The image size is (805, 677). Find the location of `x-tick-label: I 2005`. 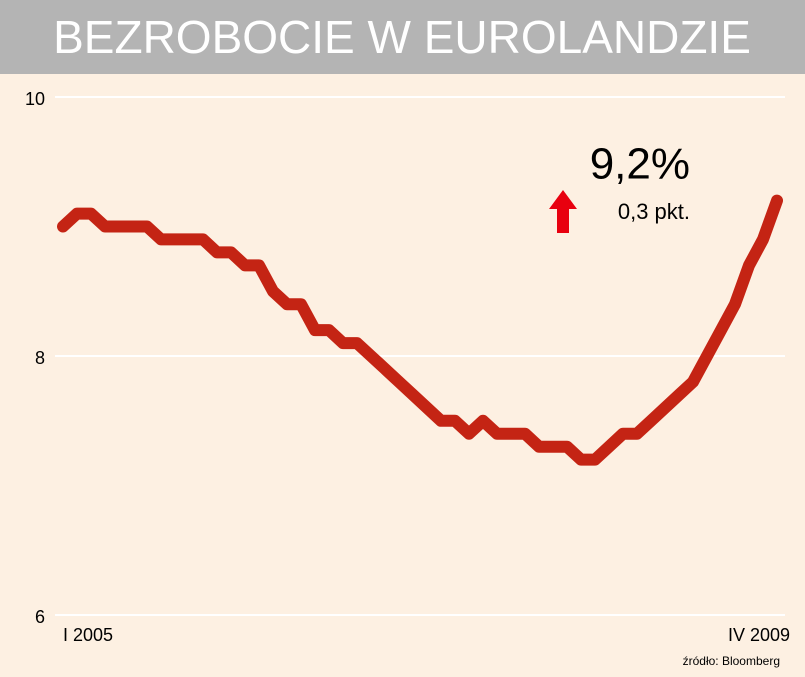

x-tick-label: I 2005 is located at coordinates (88, 635).